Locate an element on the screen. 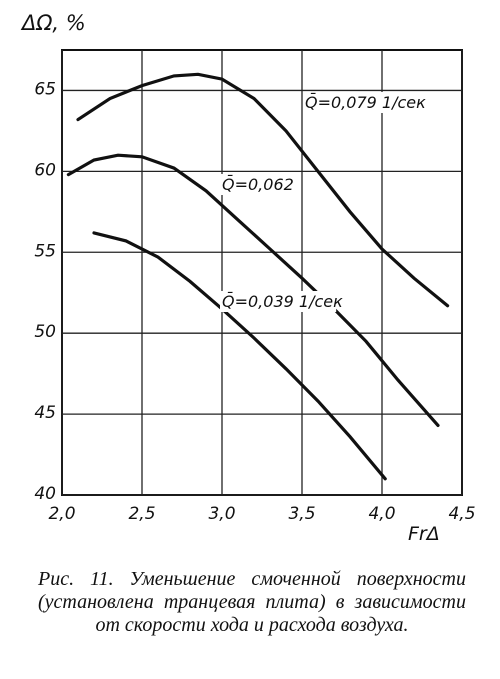 Image resolution: width=500 pixels, height=679 pixels. y-axis-title: ΔΩ, % is located at coordinates (53, 23).